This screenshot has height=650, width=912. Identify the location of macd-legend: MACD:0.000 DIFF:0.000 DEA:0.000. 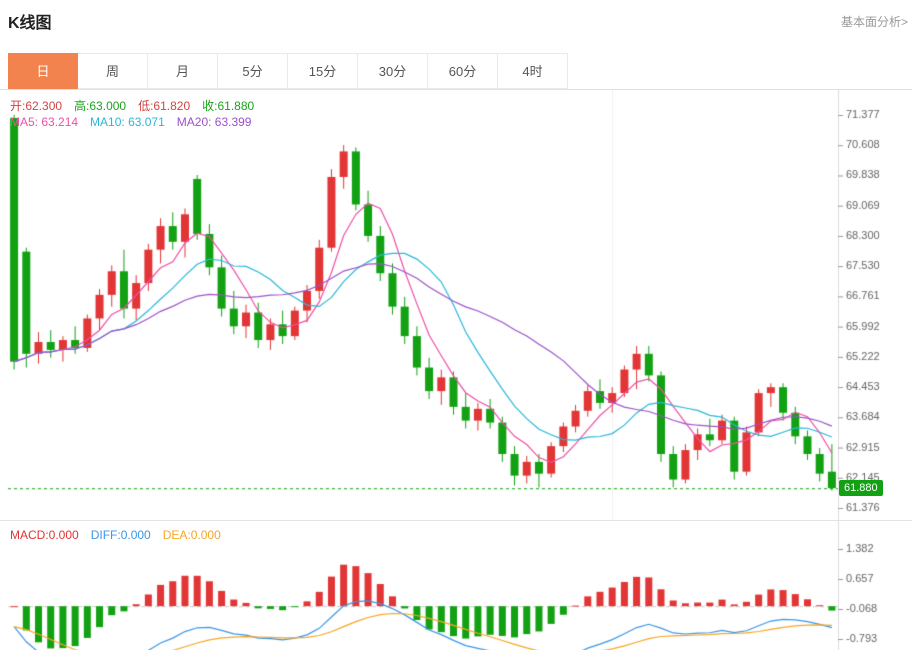
(121, 535).